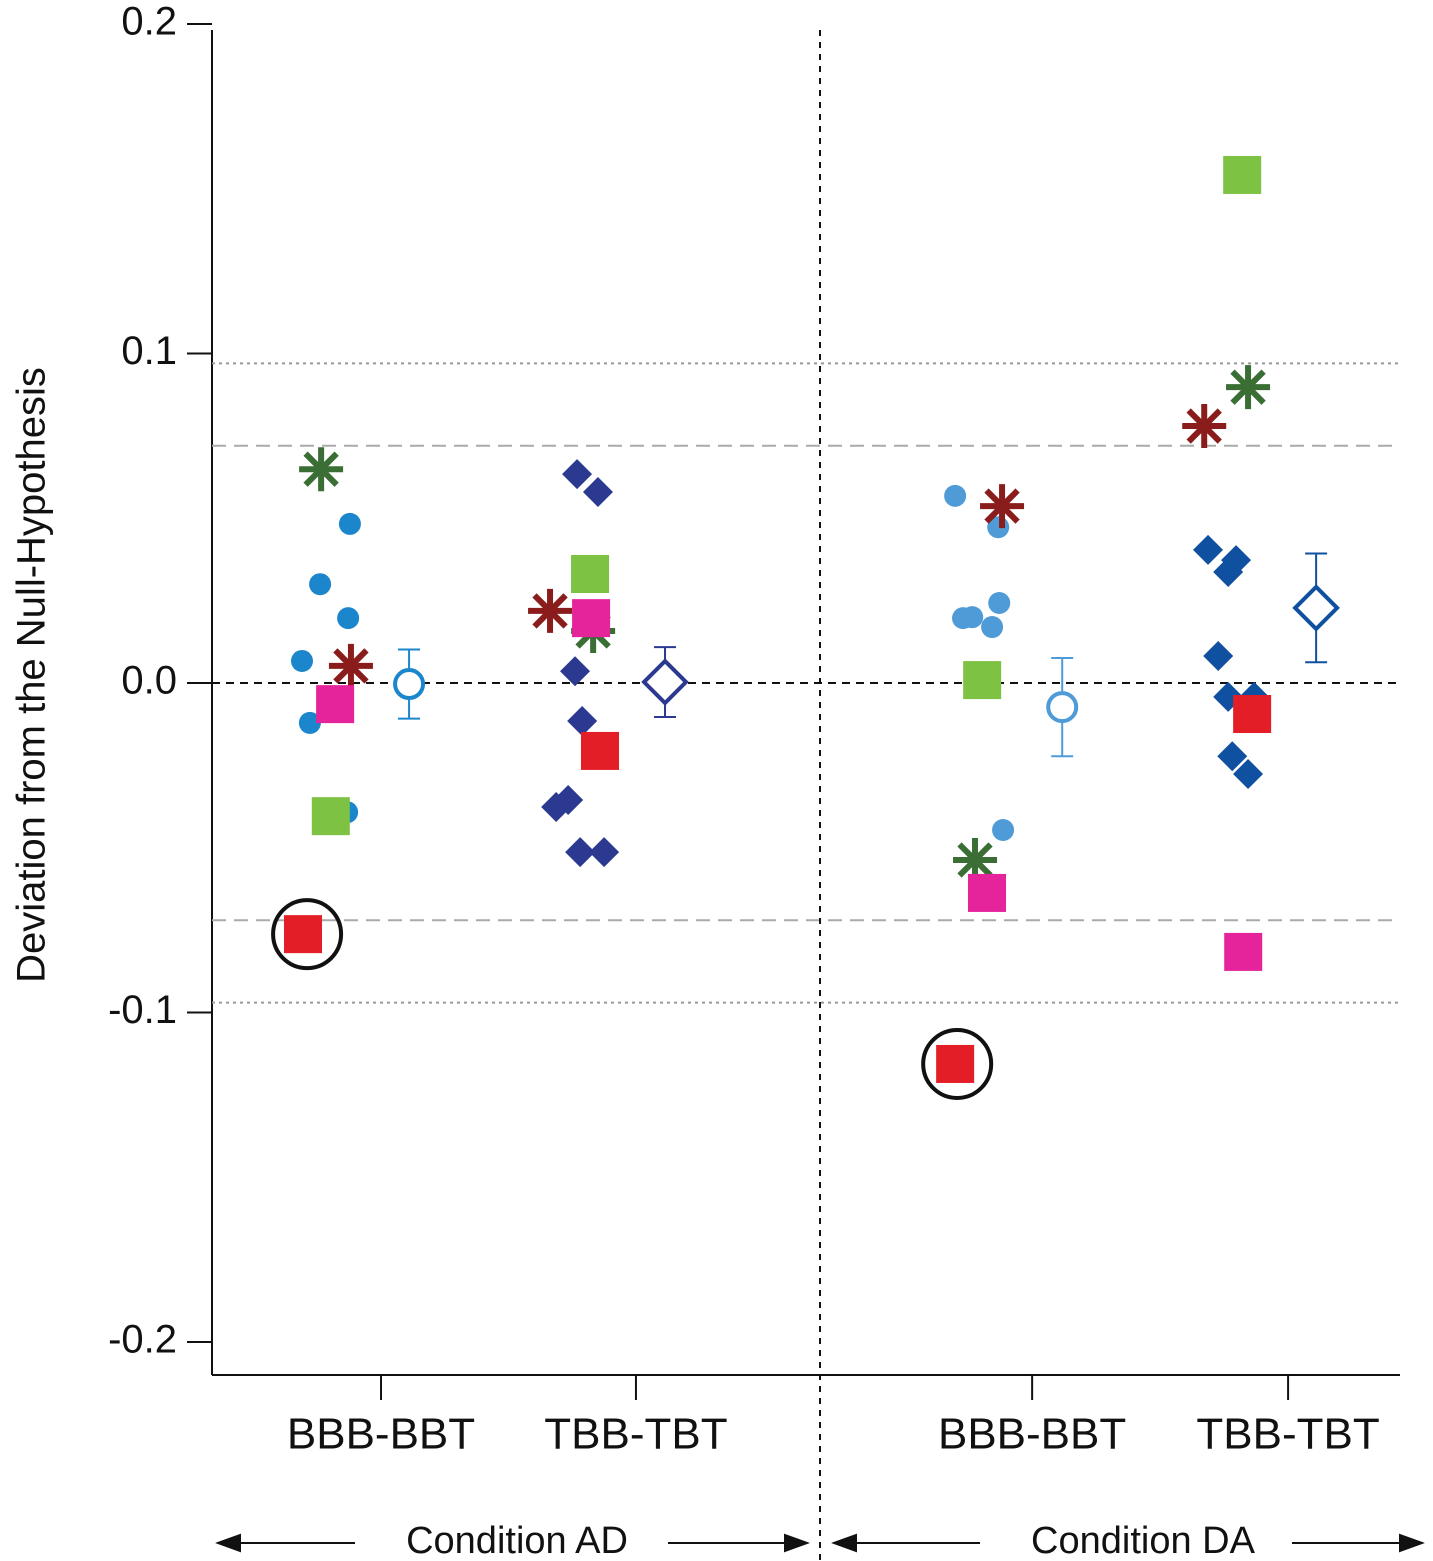 The image size is (1433, 1561). Describe the element at coordinates (142, 1010) in the screenshot. I see `y-tick-label: -0.1` at that location.